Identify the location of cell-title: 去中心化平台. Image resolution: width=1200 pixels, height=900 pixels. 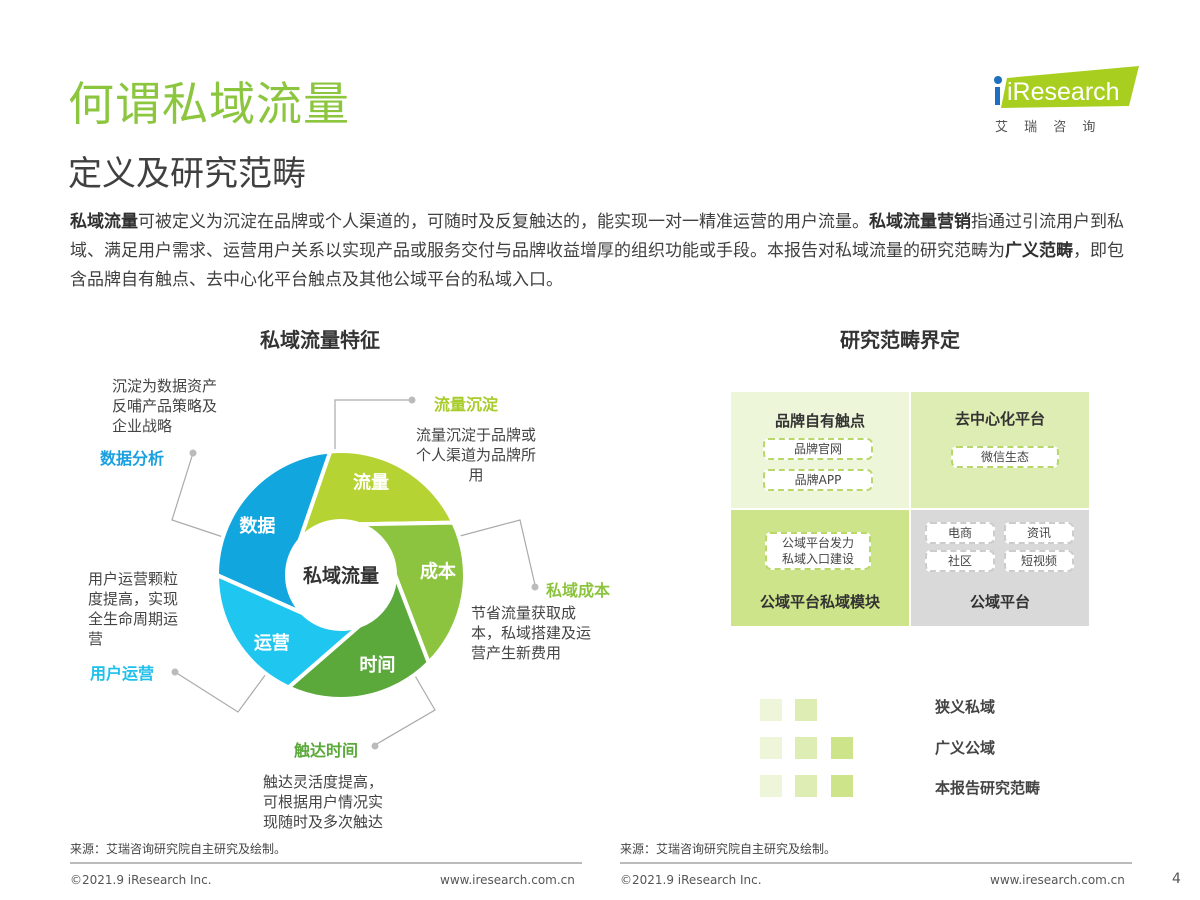
(999, 419).